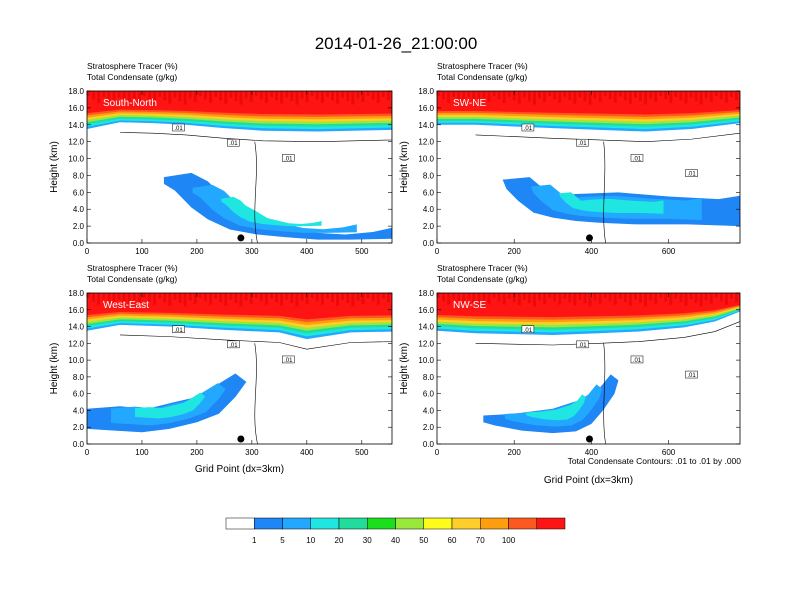 This screenshot has height=612, width=792. Describe the element at coordinates (509, 540) in the screenshot. I see `colorbar-label: 100` at that location.